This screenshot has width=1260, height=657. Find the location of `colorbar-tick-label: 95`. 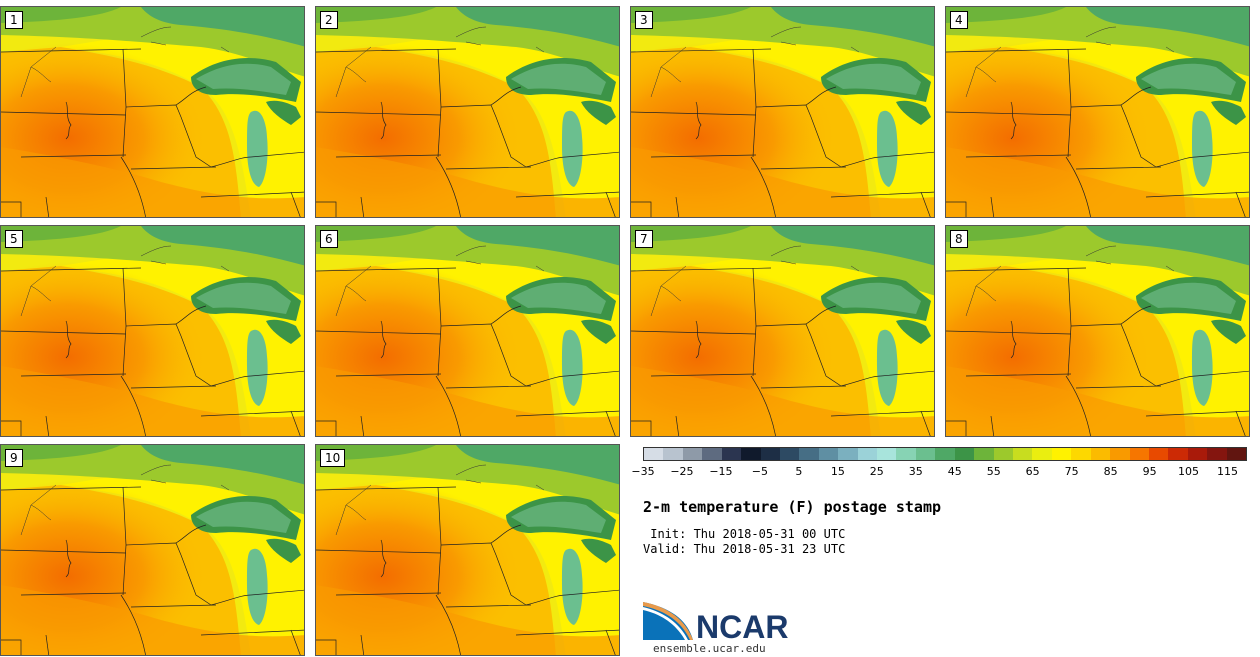

colorbar-tick-label: 95 is located at coordinates (1149, 471).